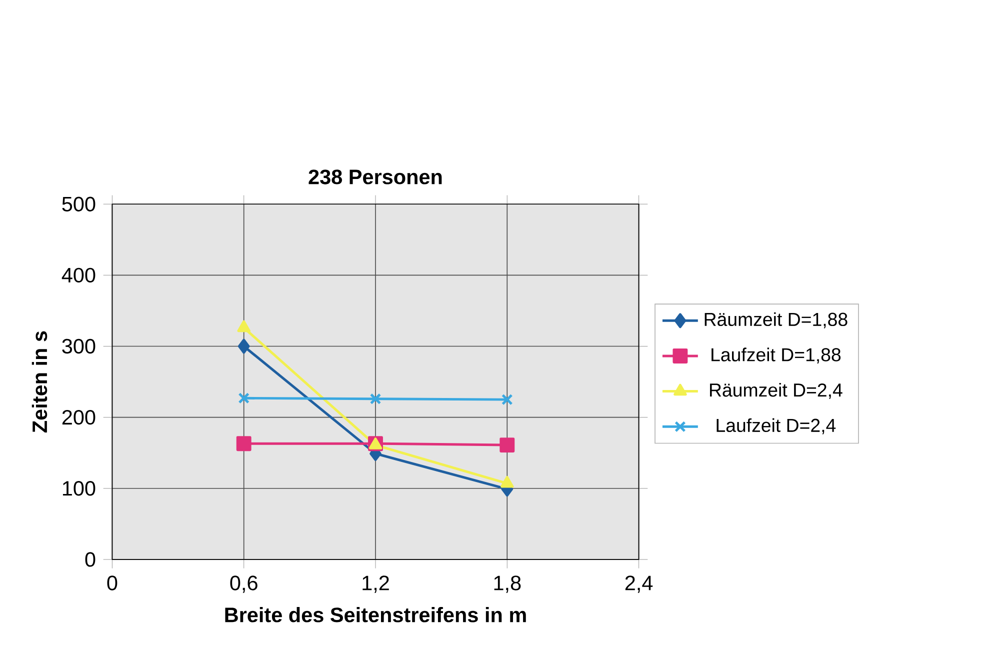  What do you see at coordinates (375, 584) in the screenshot?
I see `x-tick-label: 1,2` at bounding box center [375, 584].